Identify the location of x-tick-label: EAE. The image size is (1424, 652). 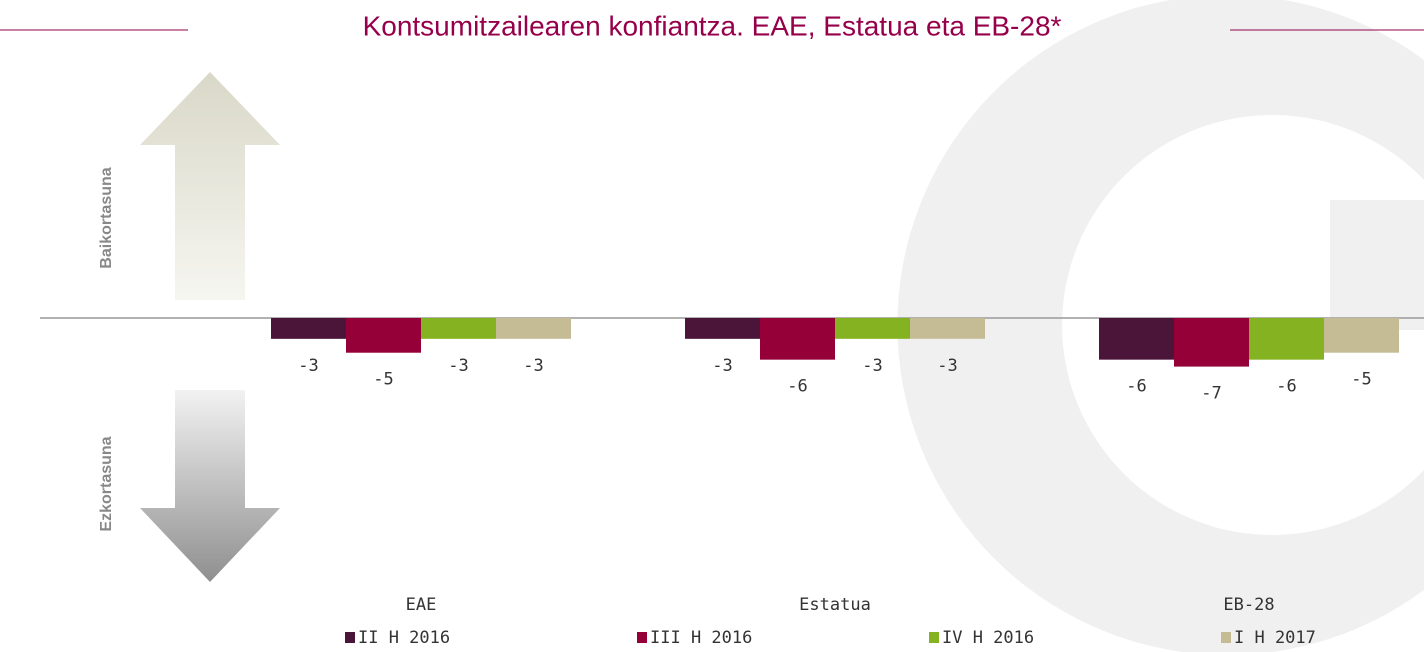
(421, 605).